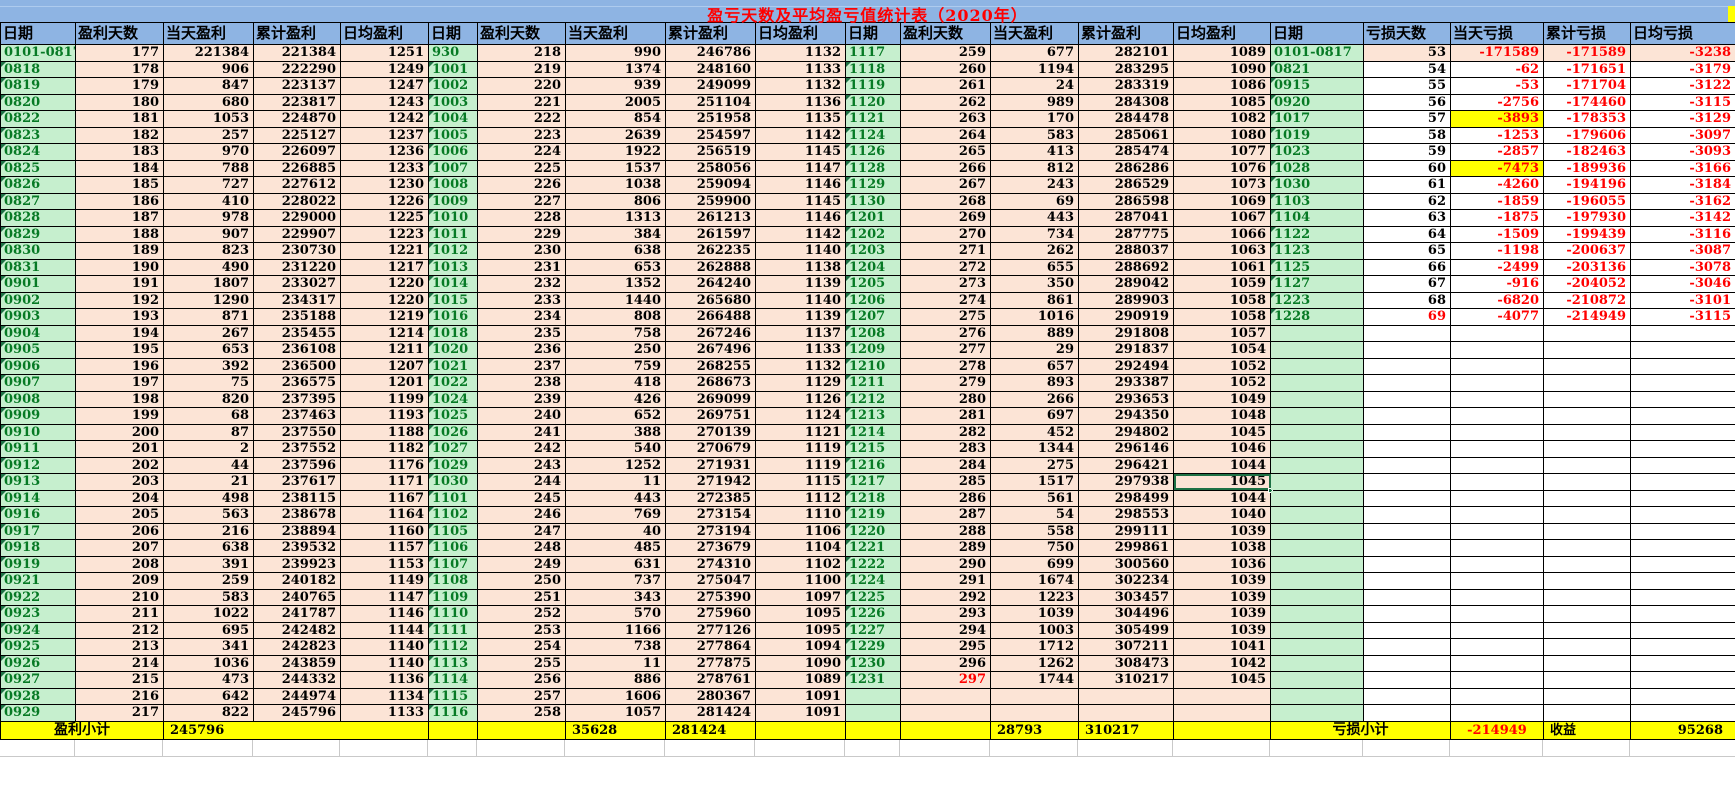  Describe the element at coordinates (873, 696) in the screenshot. I see `profit-date-cell` at that location.